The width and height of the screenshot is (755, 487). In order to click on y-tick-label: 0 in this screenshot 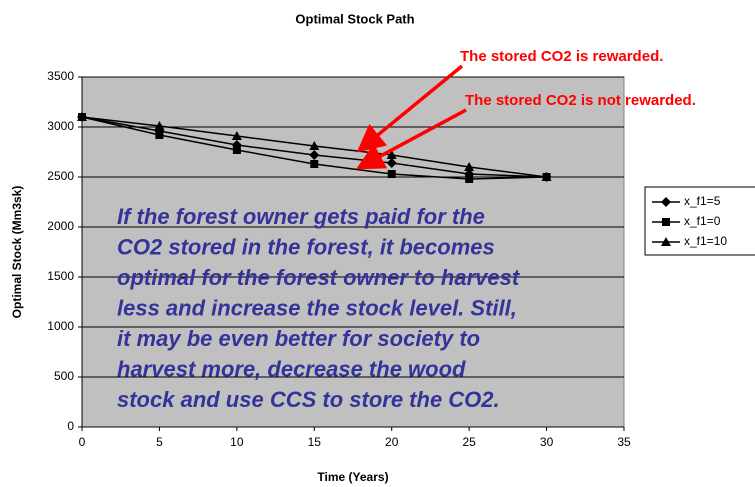, I will do `click(70, 426)`.